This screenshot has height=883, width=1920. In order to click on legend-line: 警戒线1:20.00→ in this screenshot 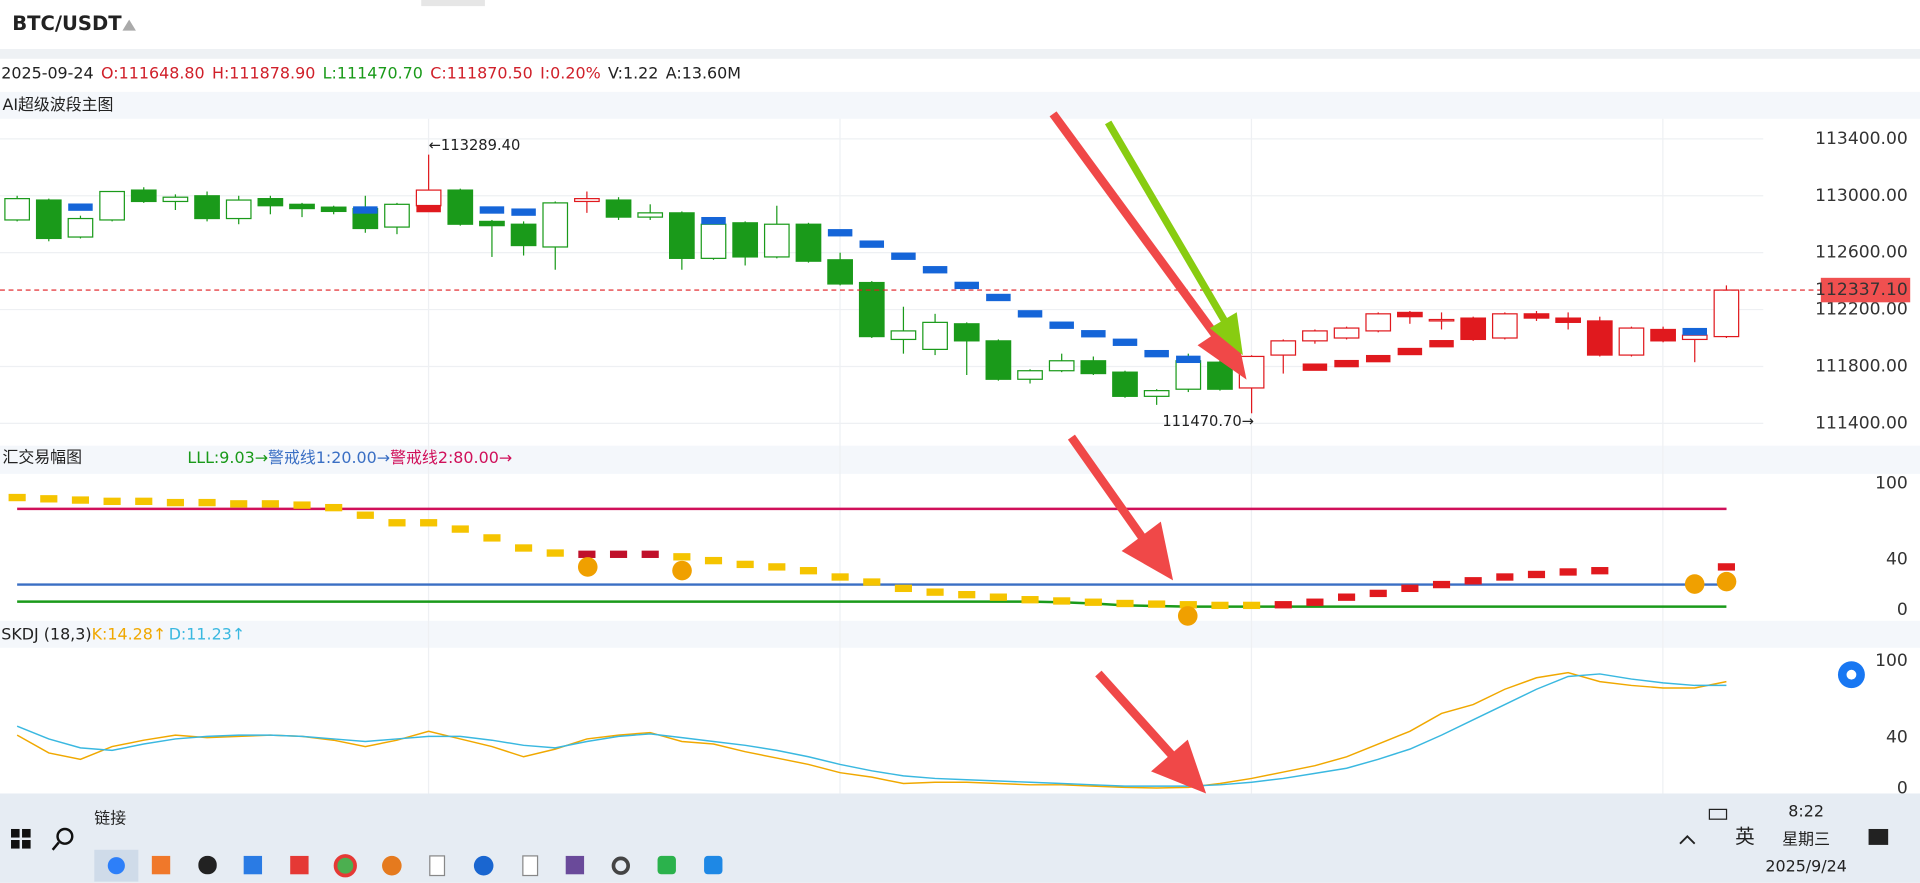, I will do `click(329, 456)`.